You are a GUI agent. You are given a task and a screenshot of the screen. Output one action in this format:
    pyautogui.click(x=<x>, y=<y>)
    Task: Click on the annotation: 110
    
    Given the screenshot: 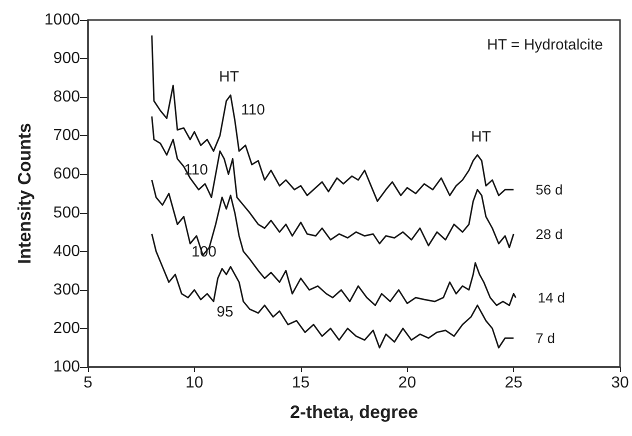 What is the action you would take?
    pyautogui.click(x=253, y=110)
    